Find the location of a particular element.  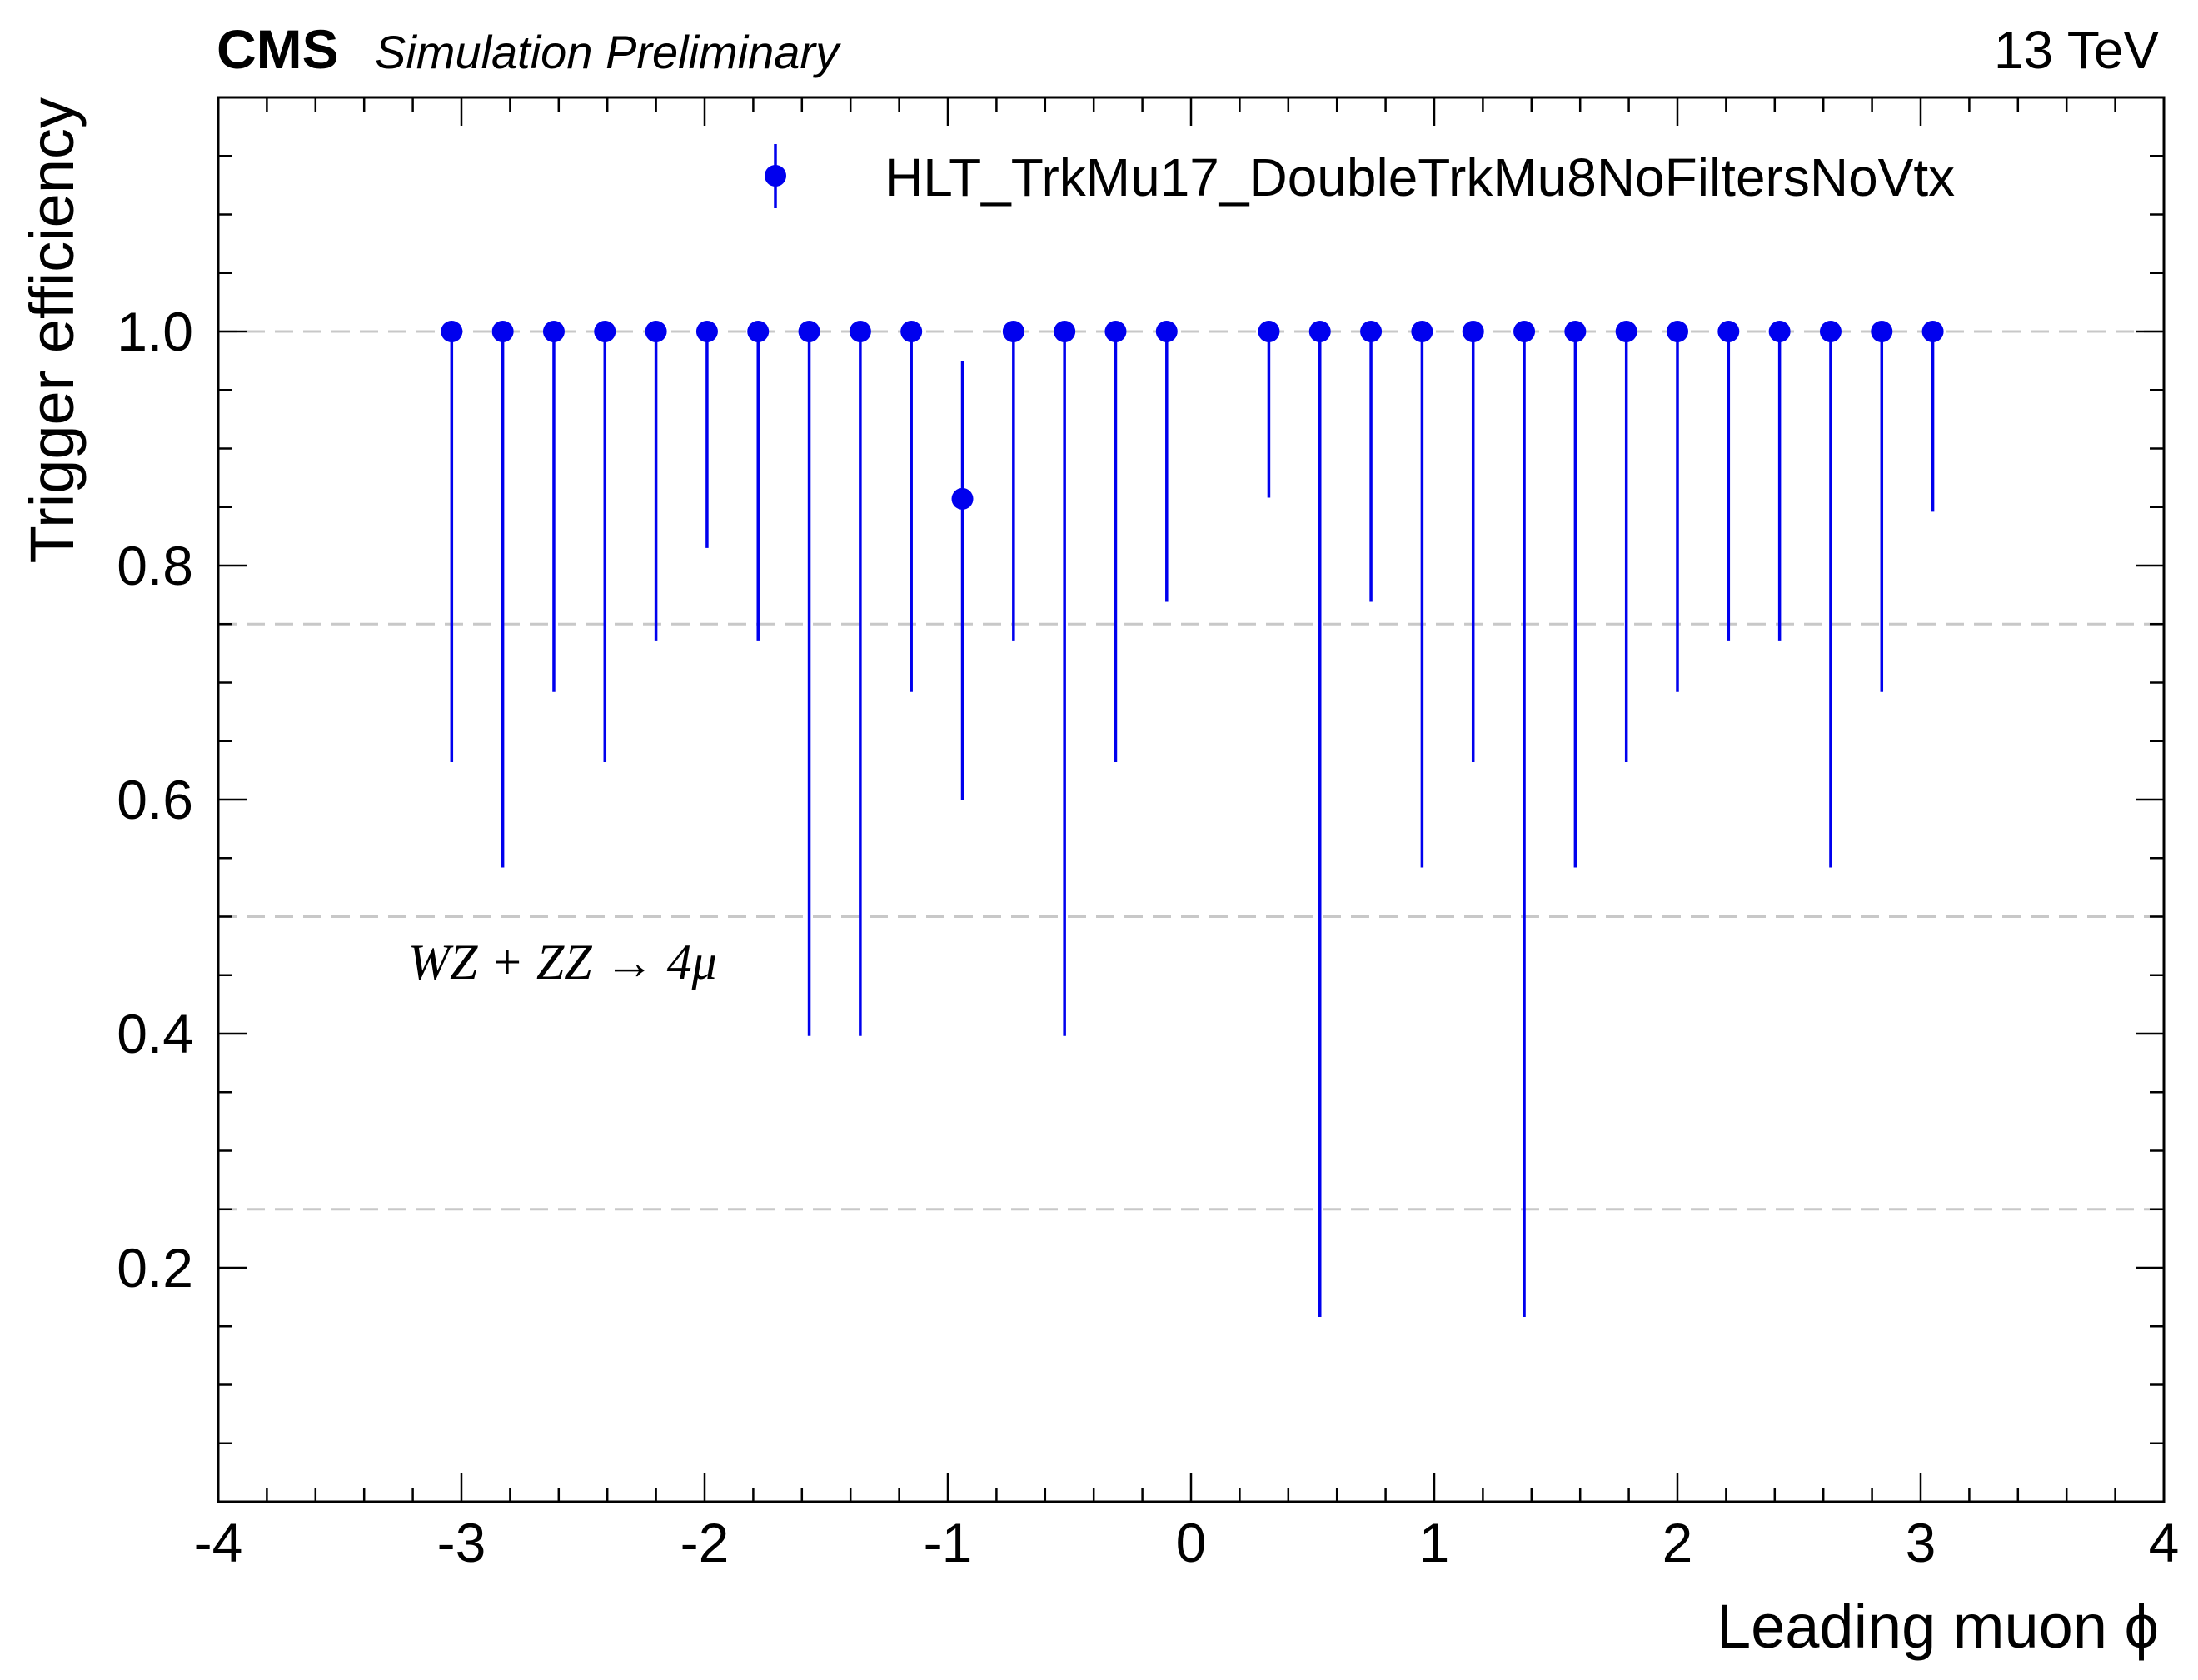

x-tick-label: 3 is located at coordinates (1921, 1542).